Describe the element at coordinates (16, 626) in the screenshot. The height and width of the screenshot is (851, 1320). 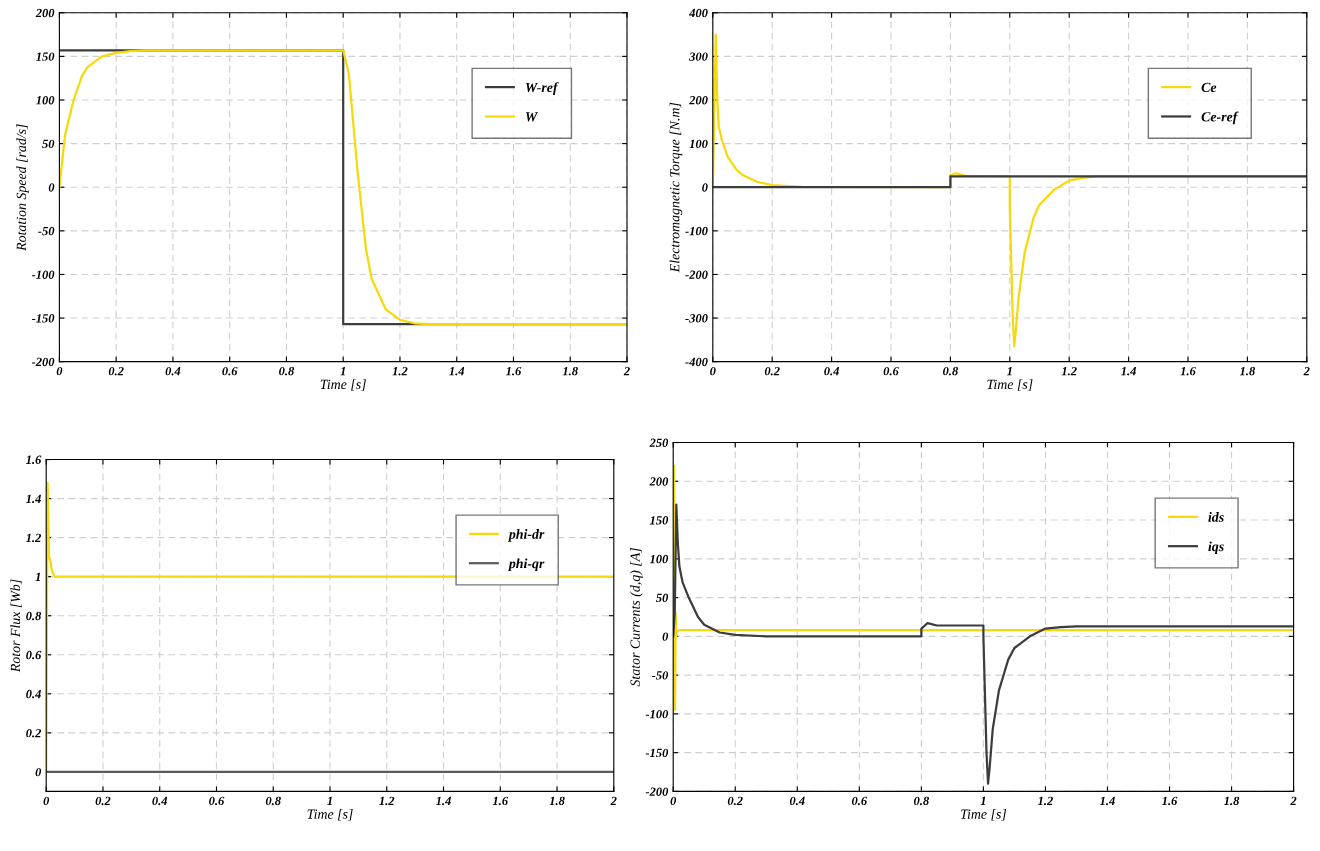
I see `y-axis-title: Rotor Flux [Wb]` at that location.